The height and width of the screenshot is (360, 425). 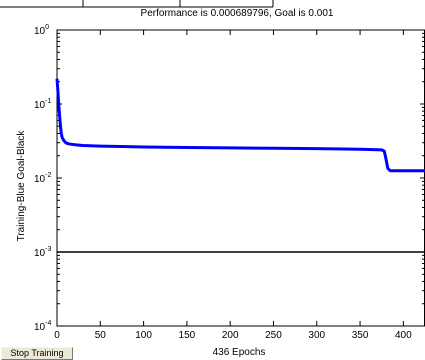 I want to click on y-tick-label: 10⁻², so click(x=42, y=178).